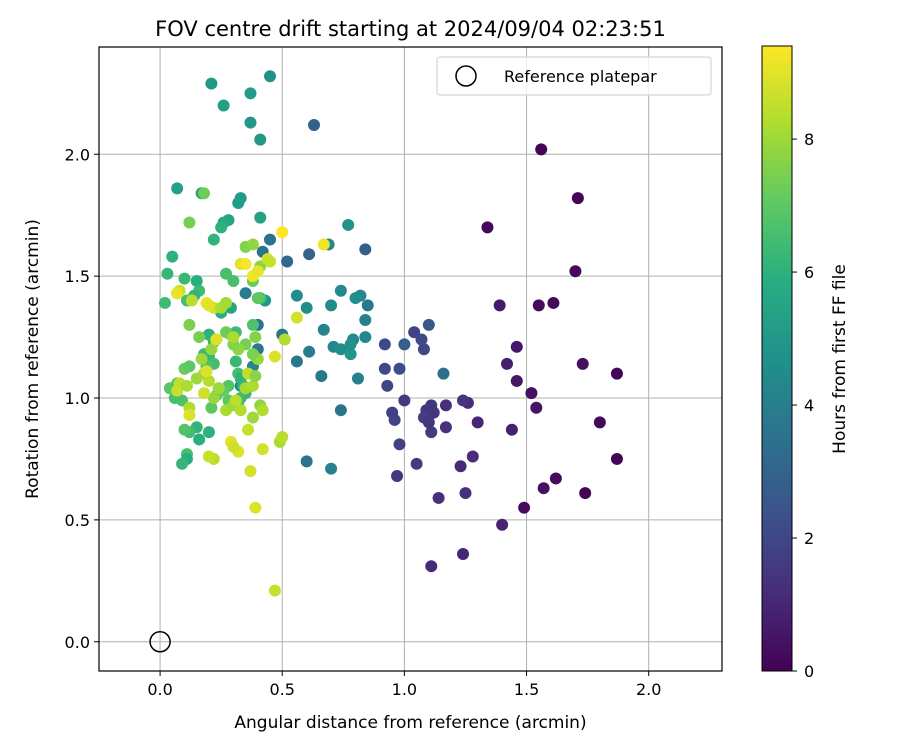  What do you see at coordinates (809, 671) in the screenshot?
I see `colorbar-tick-label: 0` at bounding box center [809, 671].